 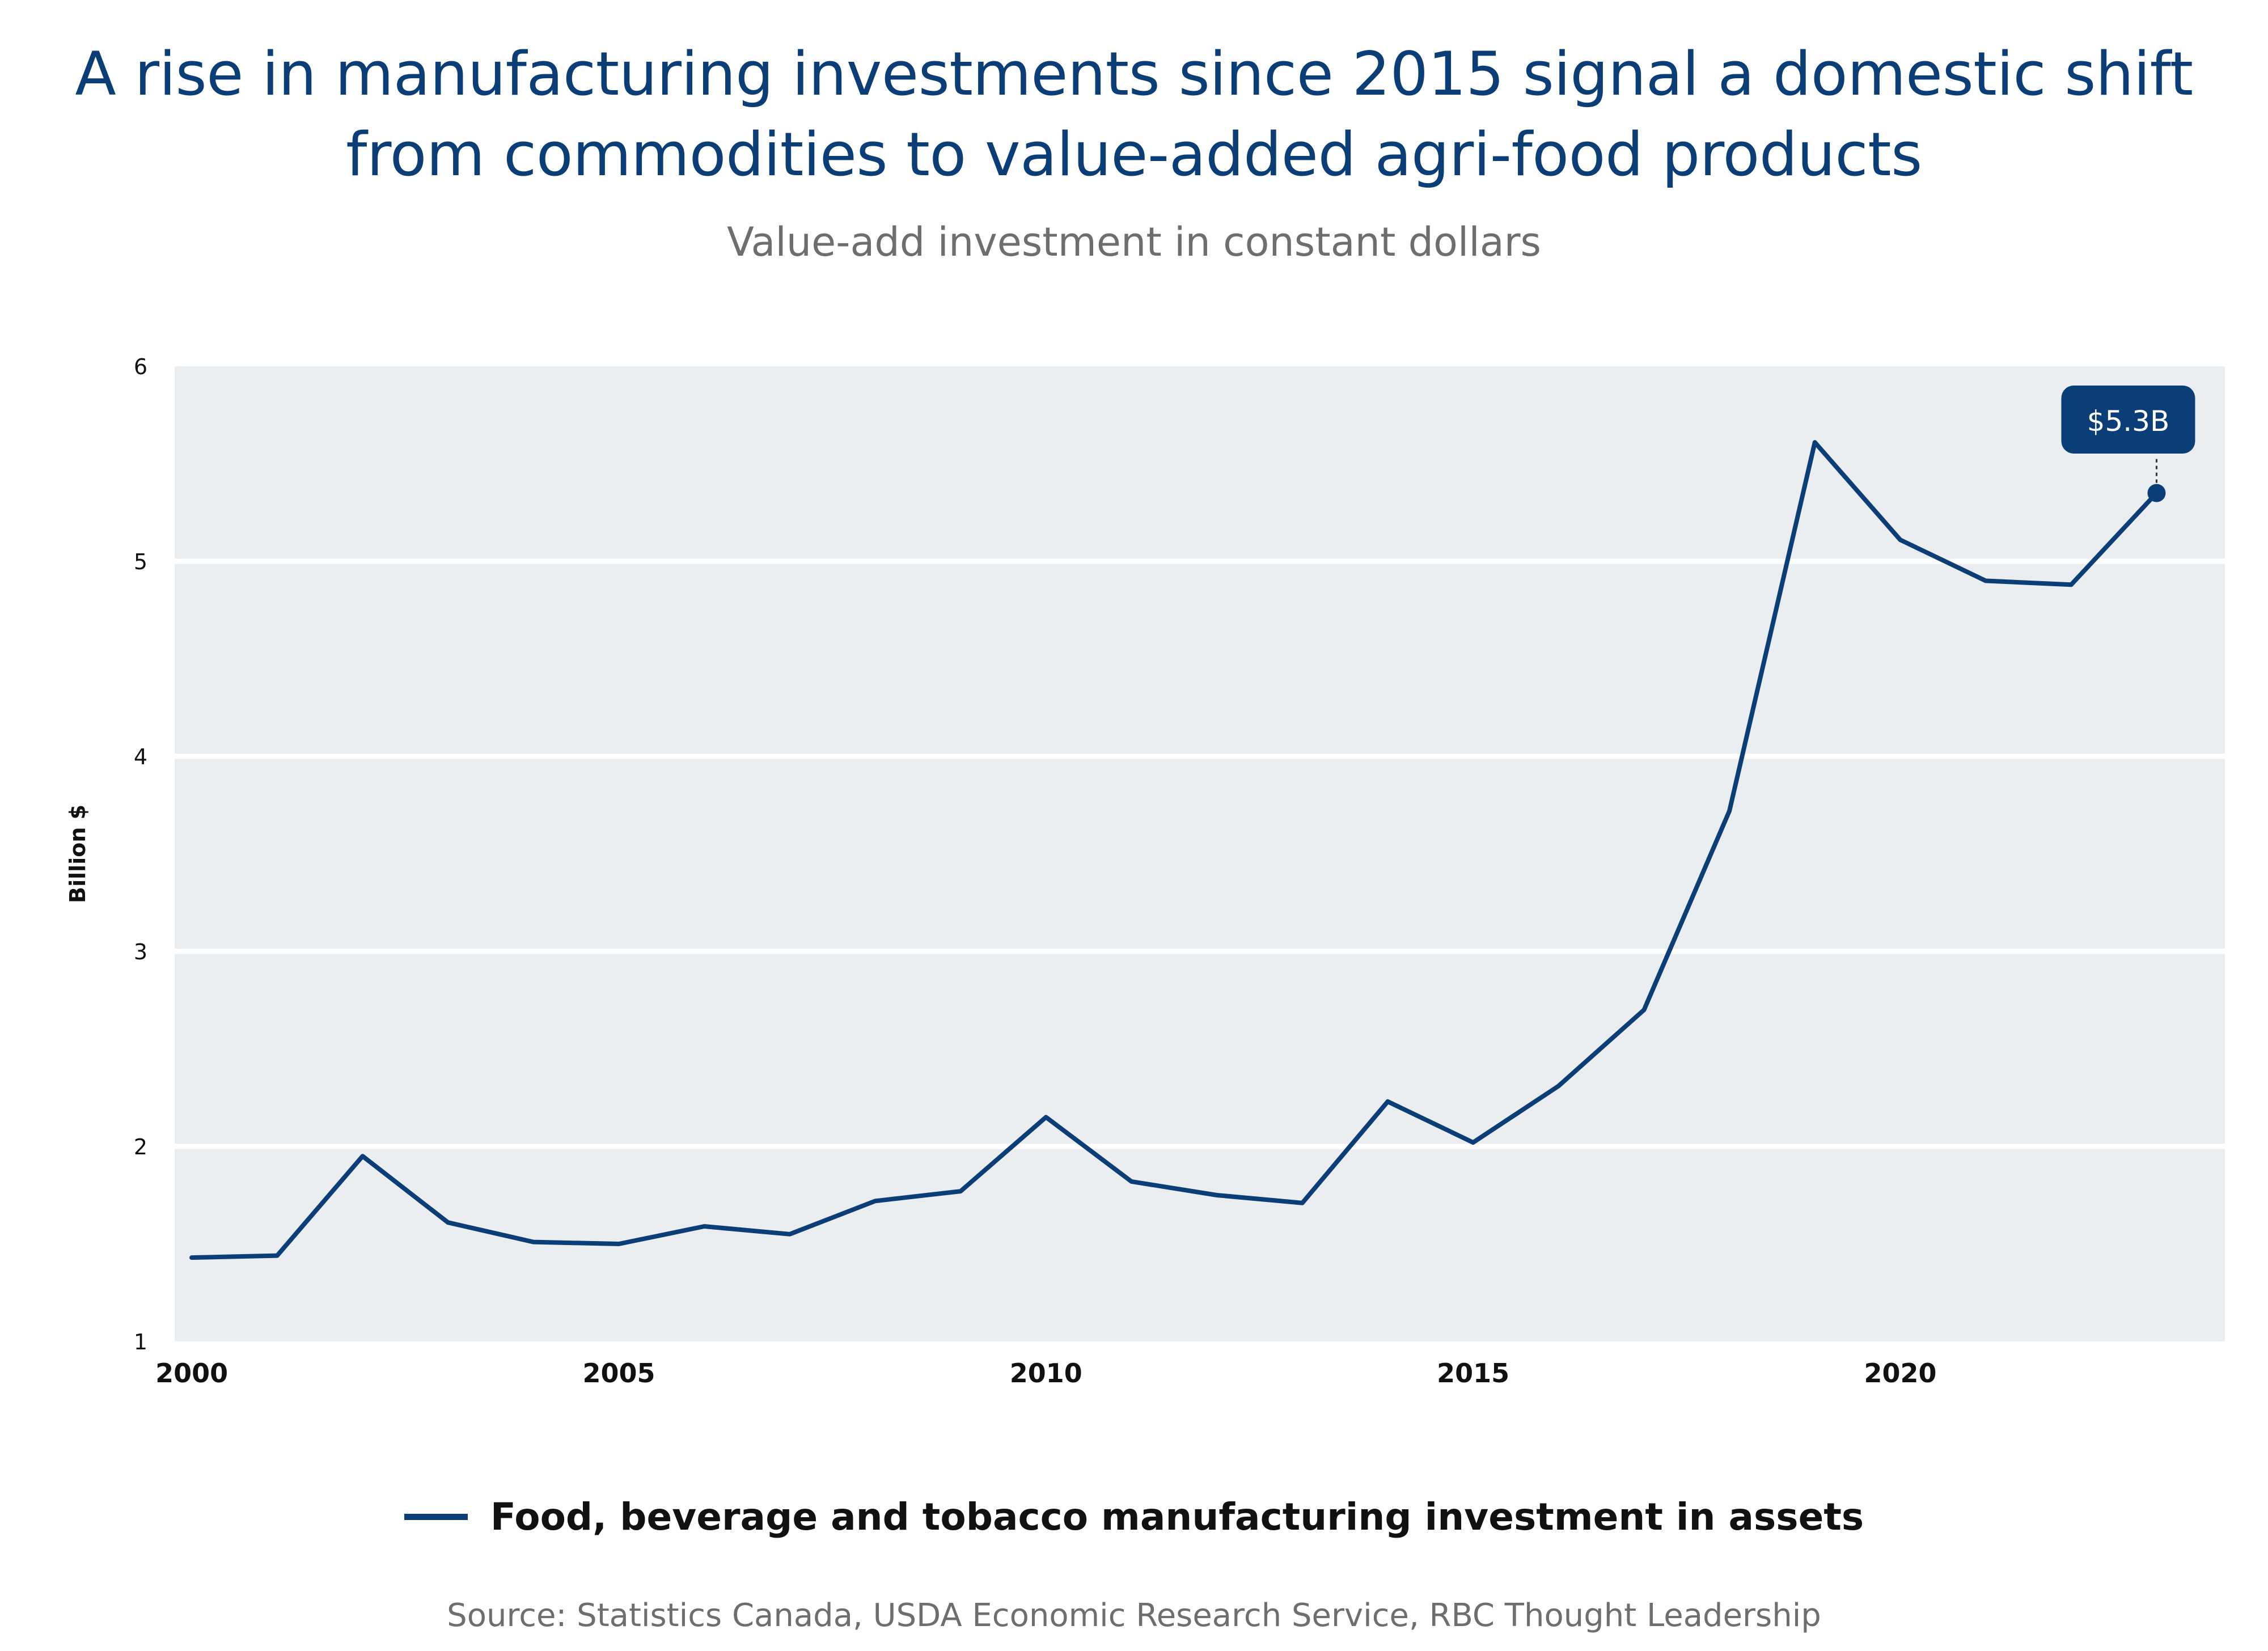 What do you see at coordinates (77, 854) in the screenshot?
I see `y-axis-label: Billion $` at bounding box center [77, 854].